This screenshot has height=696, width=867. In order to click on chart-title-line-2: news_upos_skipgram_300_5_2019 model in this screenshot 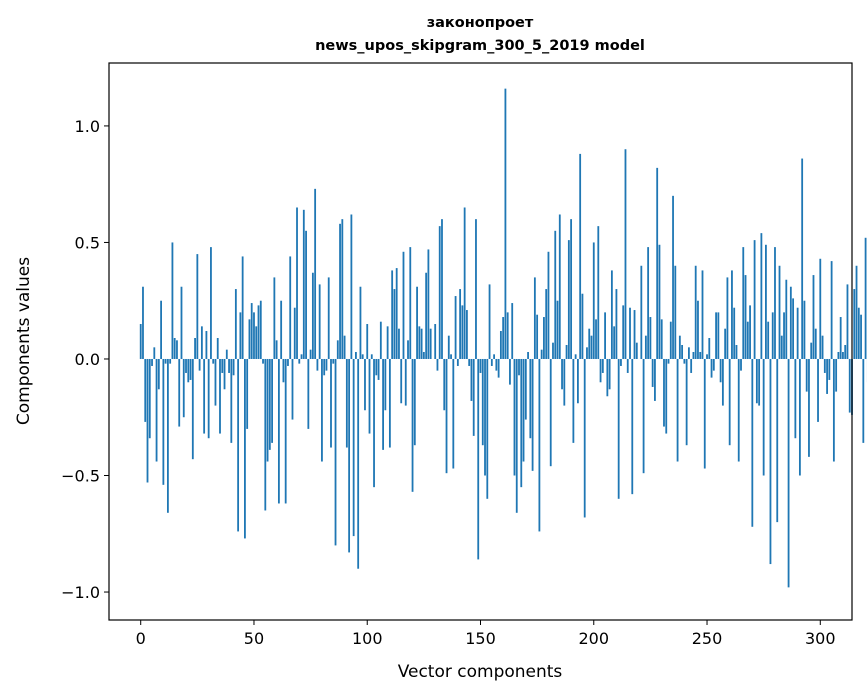, I will do `click(480, 46)`.